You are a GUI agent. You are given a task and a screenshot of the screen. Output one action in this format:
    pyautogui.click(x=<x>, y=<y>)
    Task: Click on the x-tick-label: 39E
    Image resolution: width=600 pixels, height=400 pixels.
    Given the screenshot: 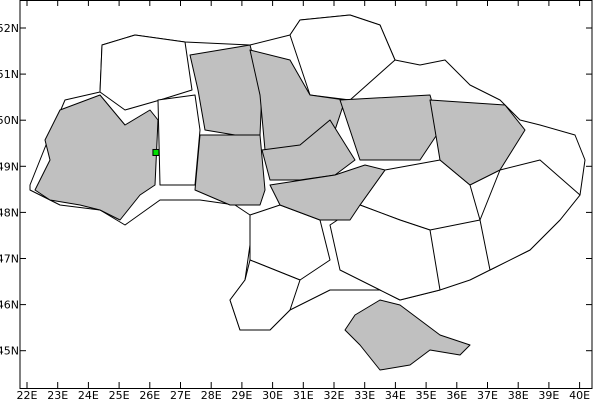 What is the action you would take?
    pyautogui.click(x=548, y=394)
    